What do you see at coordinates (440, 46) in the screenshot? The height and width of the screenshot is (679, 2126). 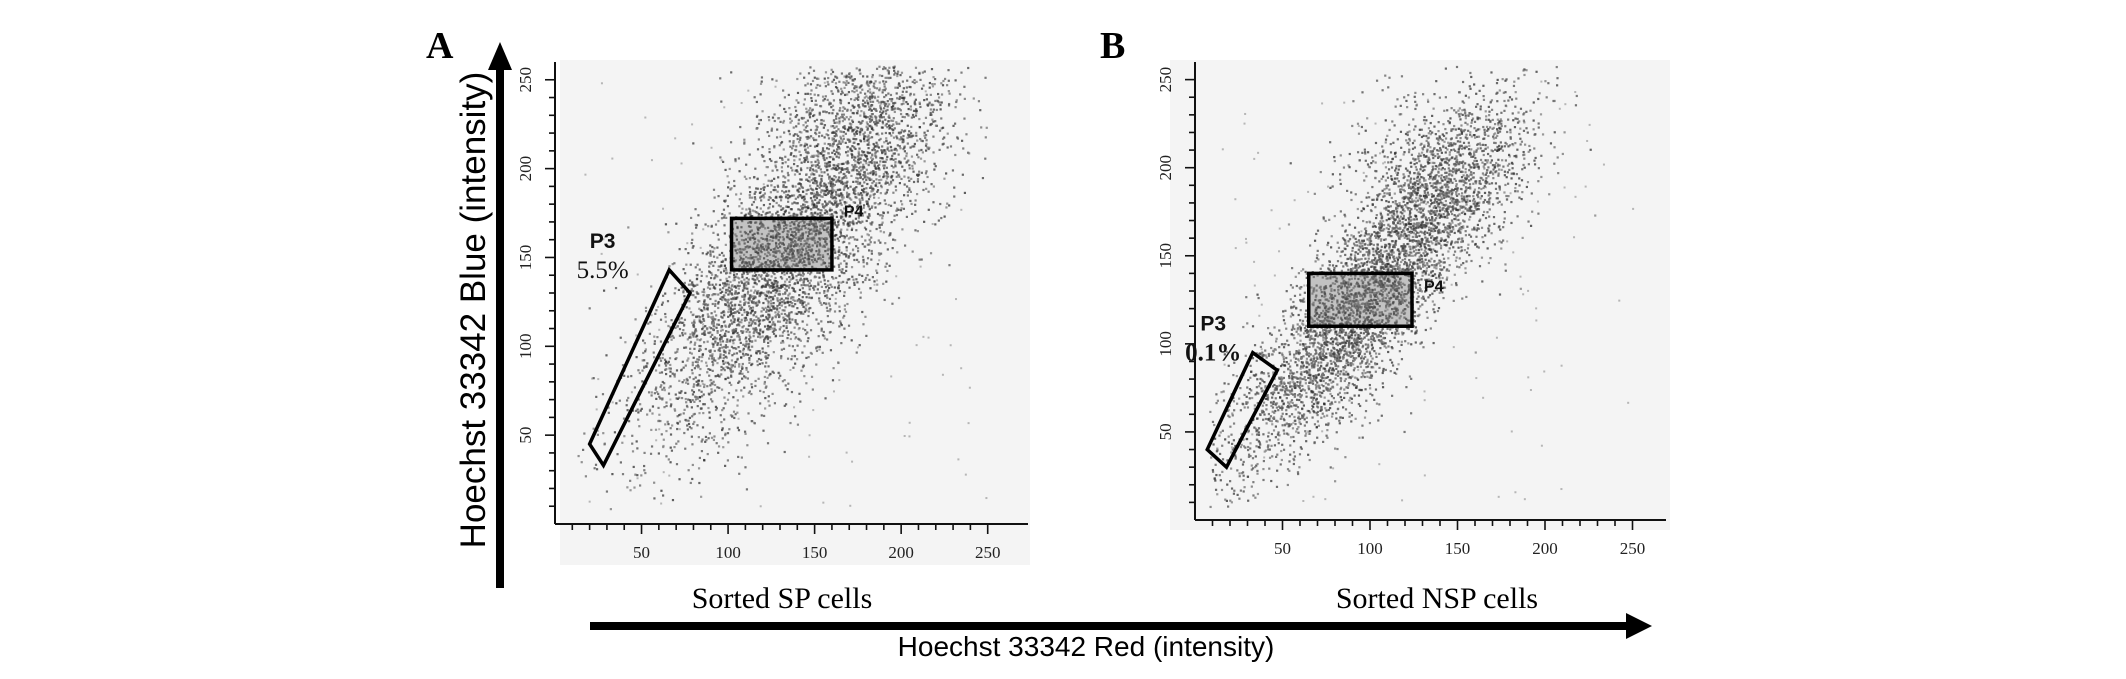 I see `panel-a-letter: A` at bounding box center [440, 46].